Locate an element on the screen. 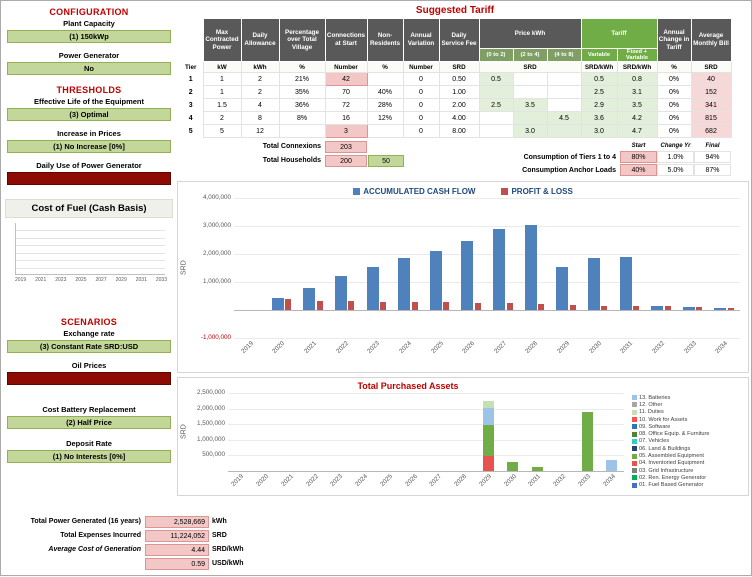 The width and height of the screenshot is (752, 577). consumption-value: 5.0% is located at coordinates (675, 170).